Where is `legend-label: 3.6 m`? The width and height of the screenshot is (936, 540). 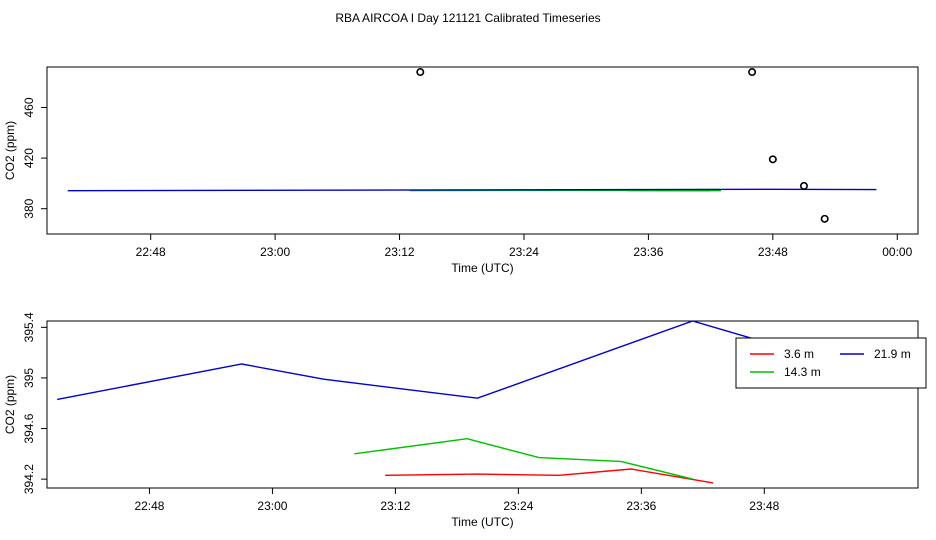
legend-label: 3.6 m is located at coordinates (799, 354).